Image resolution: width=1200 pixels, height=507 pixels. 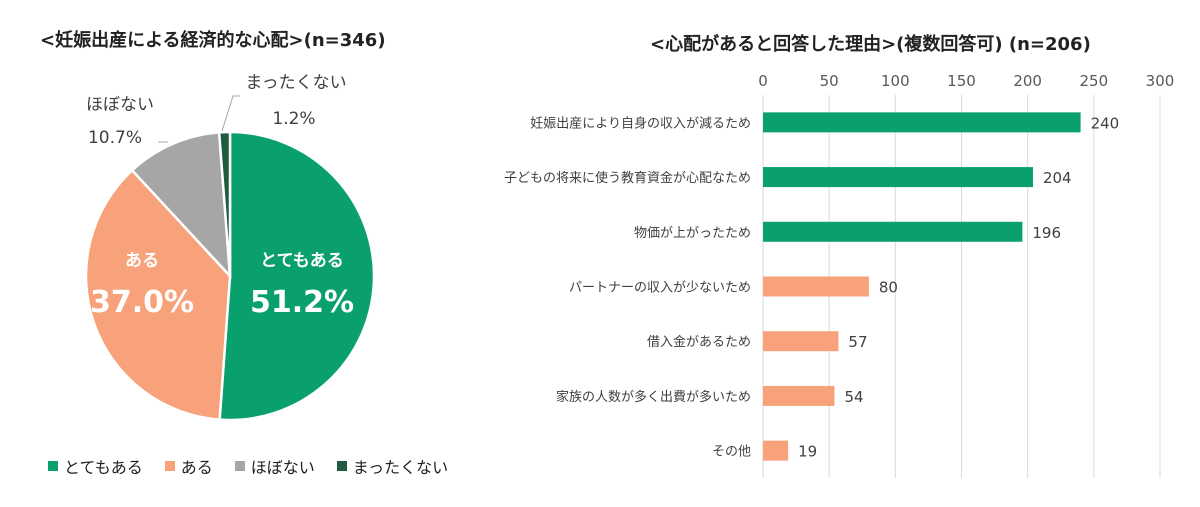 I want to click on bar-value-label: 54, so click(x=853, y=397).